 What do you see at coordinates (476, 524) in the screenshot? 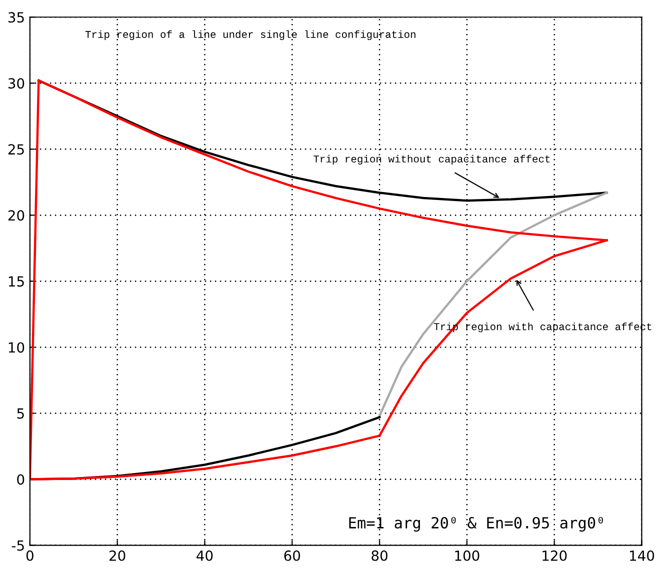
I see `annotation: Em=1 arg 20⁰ & En=0.95 arg0⁰` at bounding box center [476, 524].